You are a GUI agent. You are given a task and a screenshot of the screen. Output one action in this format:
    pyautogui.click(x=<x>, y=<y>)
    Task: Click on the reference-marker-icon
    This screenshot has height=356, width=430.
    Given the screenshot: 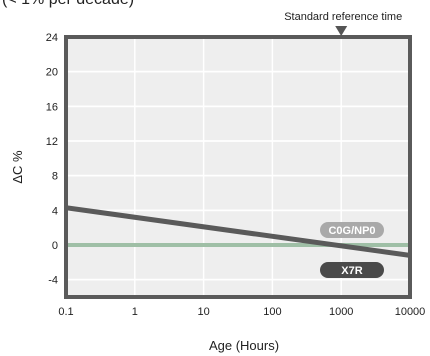 What is the action you would take?
    pyautogui.click(x=341, y=31)
    